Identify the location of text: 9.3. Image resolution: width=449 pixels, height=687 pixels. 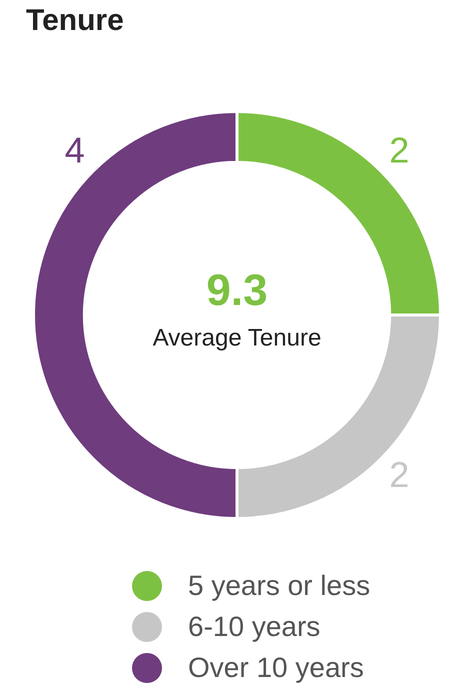
(237, 291).